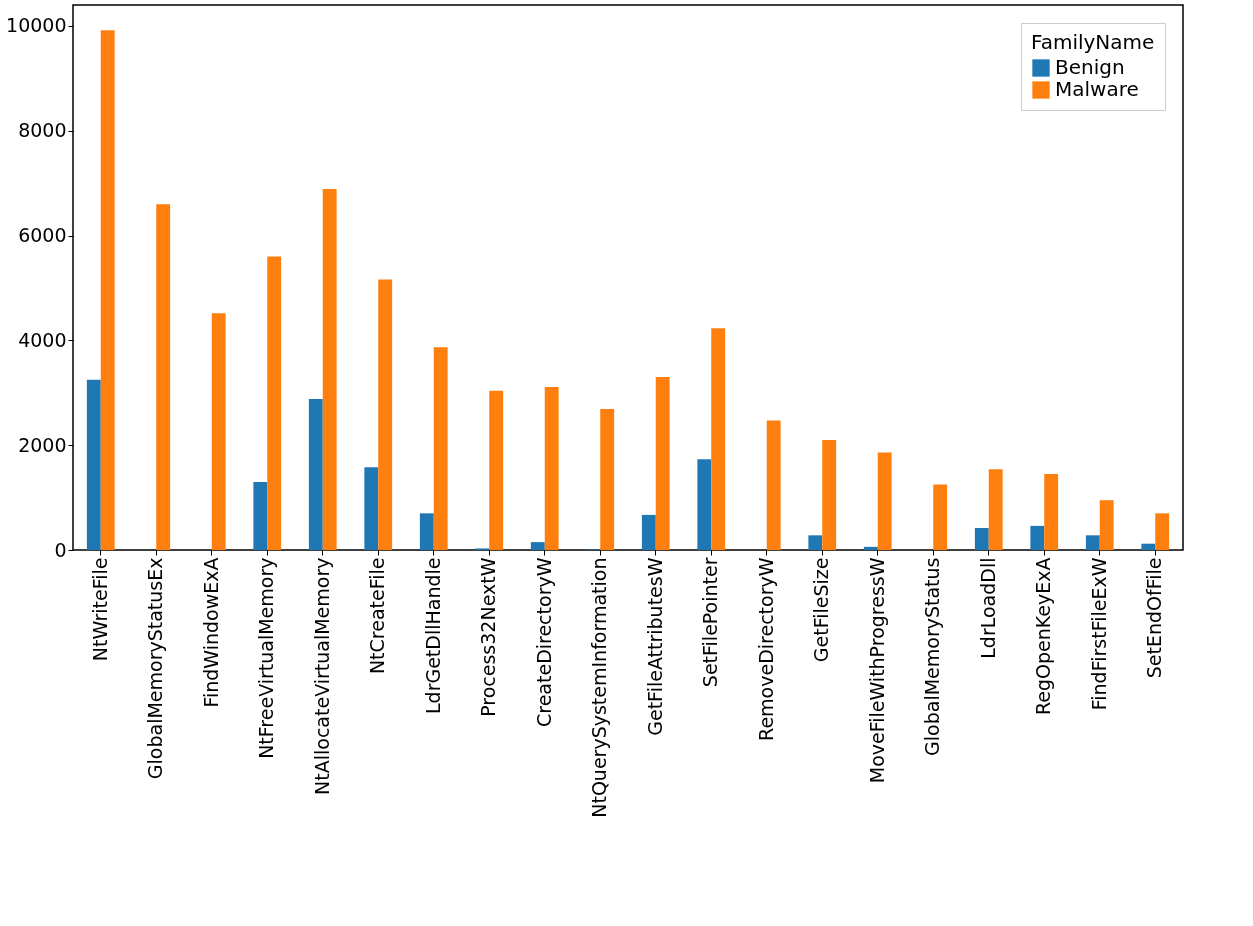  What do you see at coordinates (488, 637) in the screenshot?
I see `x-tick-label: Process32NextW` at bounding box center [488, 637].